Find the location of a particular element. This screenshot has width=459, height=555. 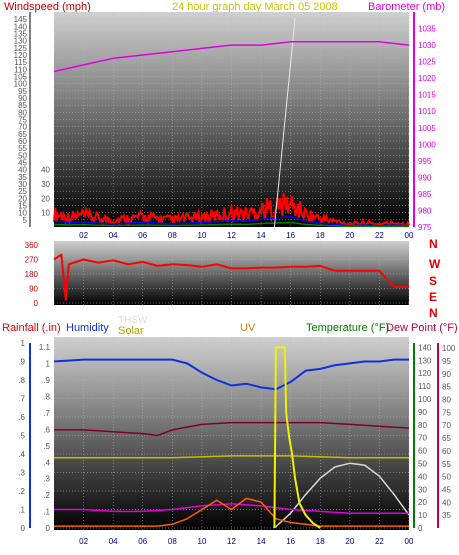

graph-date-title: 24 hour graph day March 05 2008 is located at coordinates (255, 7).